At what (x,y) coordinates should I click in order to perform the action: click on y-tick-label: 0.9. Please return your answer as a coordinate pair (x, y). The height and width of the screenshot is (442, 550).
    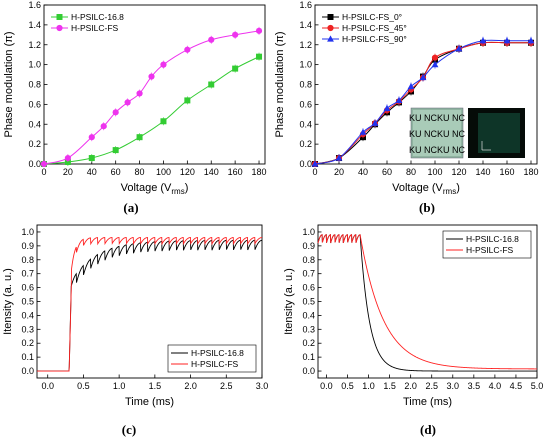
    Looking at the image, I should click on (27, 246).